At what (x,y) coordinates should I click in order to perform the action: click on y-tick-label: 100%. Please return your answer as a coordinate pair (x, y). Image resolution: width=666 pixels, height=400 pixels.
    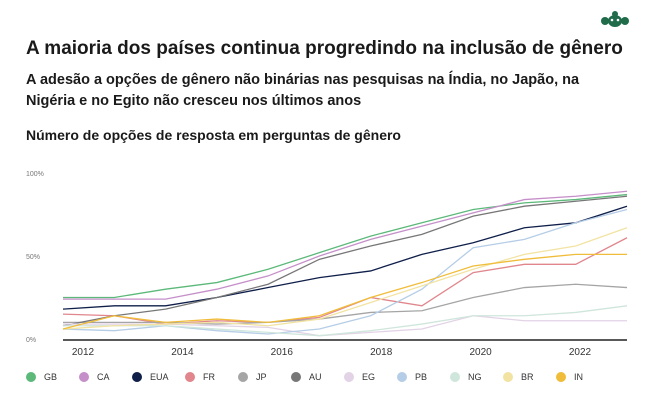
    Looking at the image, I should click on (35, 174).